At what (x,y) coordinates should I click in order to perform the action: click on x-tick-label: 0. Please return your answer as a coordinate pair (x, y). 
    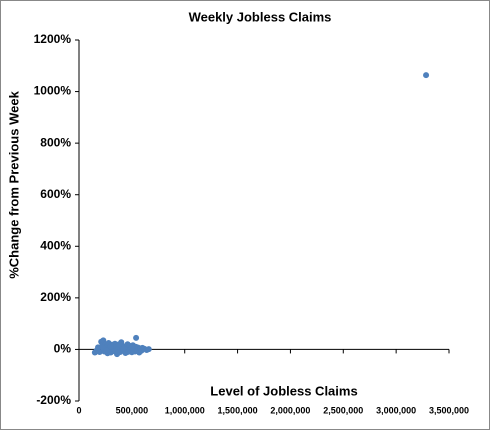
    Looking at the image, I should click on (78, 410).